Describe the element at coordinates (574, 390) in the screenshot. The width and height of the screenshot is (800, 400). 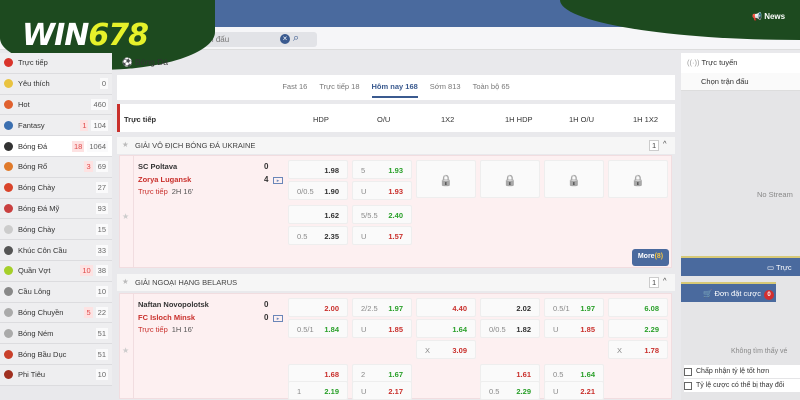
I see `odds-cell: U 2.21` at that location.